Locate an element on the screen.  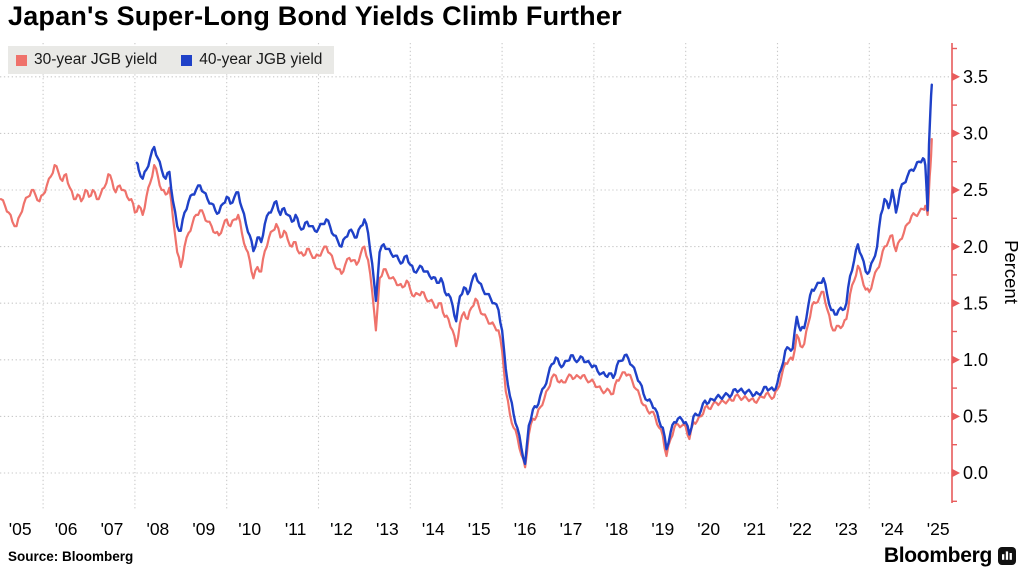
y-tick-label: 2.5 is located at coordinates (975, 190).